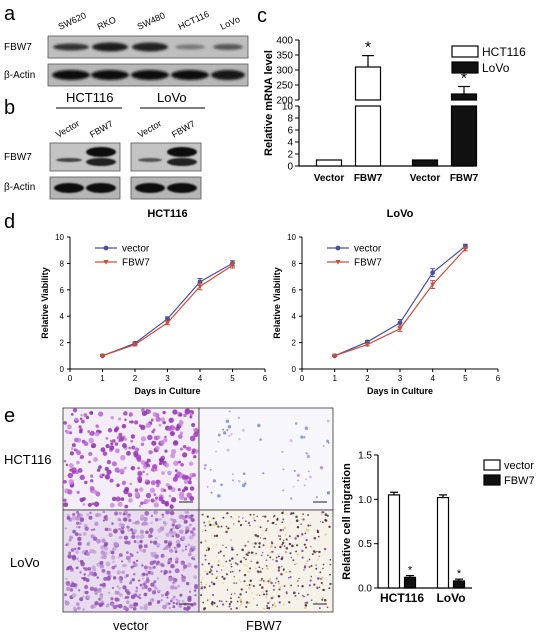  I want to click on tick-label: 350, so click(284, 56).